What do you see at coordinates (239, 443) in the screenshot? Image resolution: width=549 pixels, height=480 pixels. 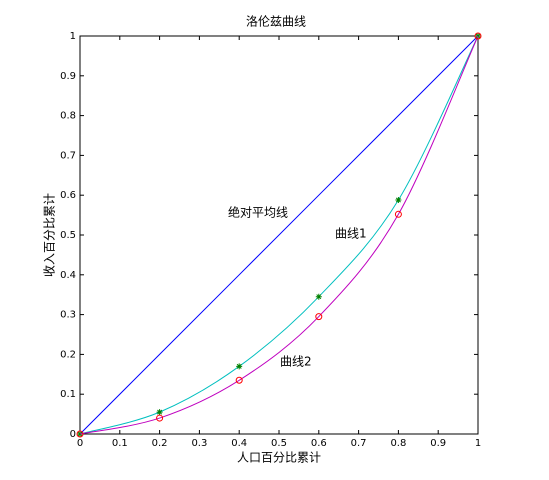 I see `x-tick-label: 0.4` at bounding box center [239, 443].